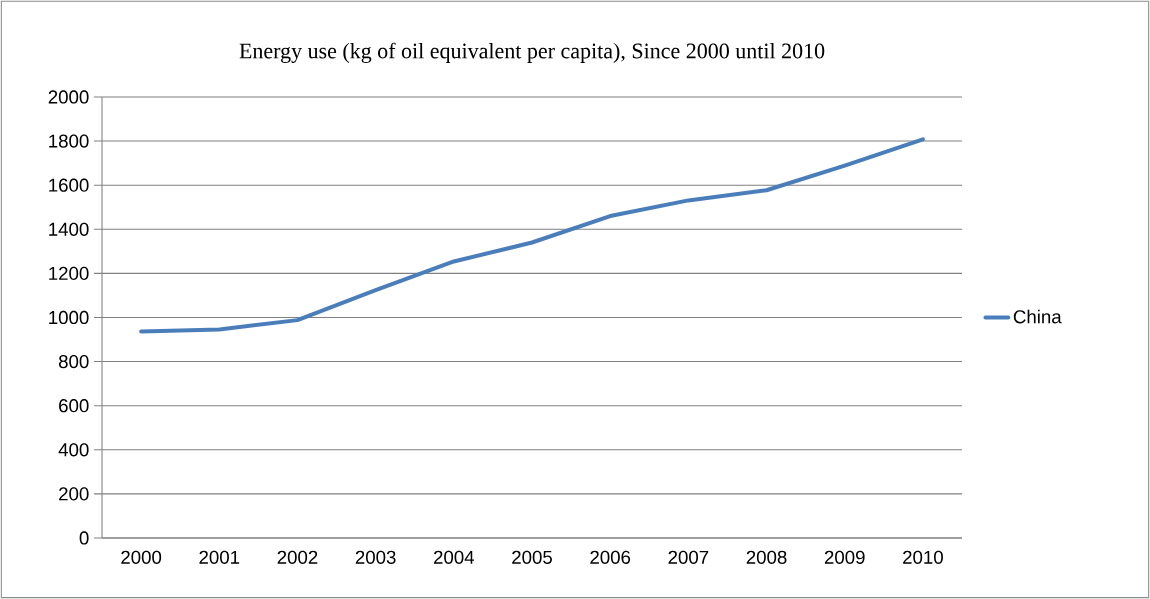 The height and width of the screenshot is (599, 1150). What do you see at coordinates (74, 494) in the screenshot?
I see `y-tick-label: 200` at bounding box center [74, 494].